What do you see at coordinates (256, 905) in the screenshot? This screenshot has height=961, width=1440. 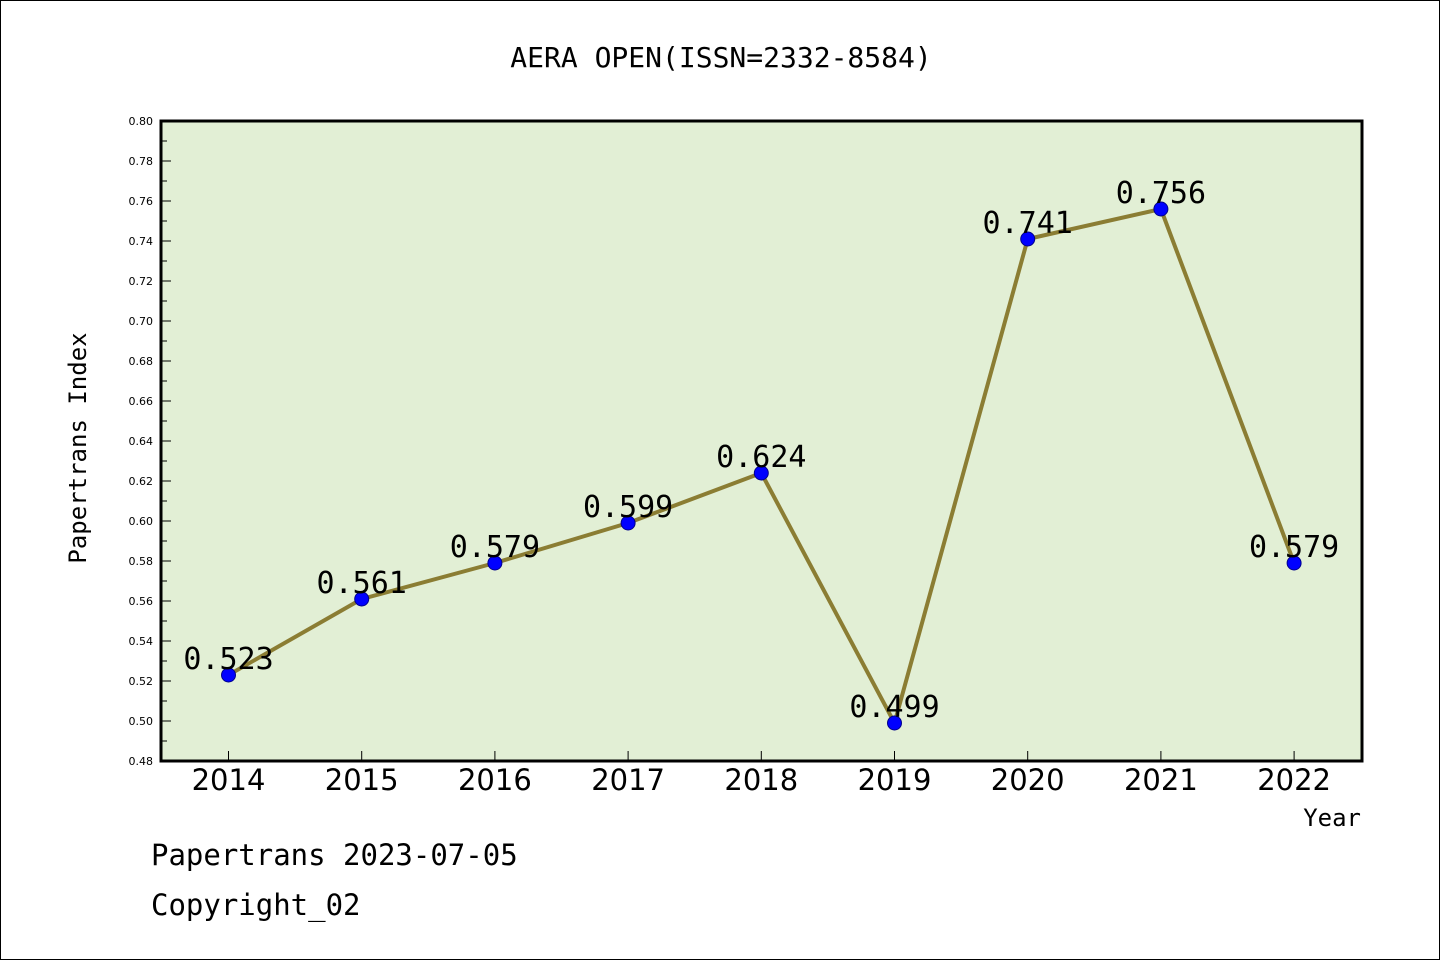 I see `footer-copyright: Copyright_02` at bounding box center [256, 905].